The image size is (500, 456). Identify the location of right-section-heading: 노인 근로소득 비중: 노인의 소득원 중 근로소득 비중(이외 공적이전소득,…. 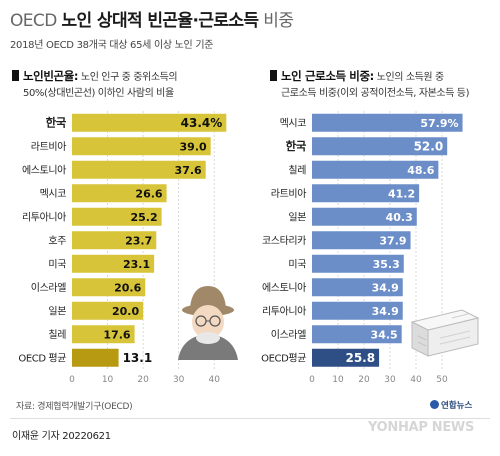
(370, 85).